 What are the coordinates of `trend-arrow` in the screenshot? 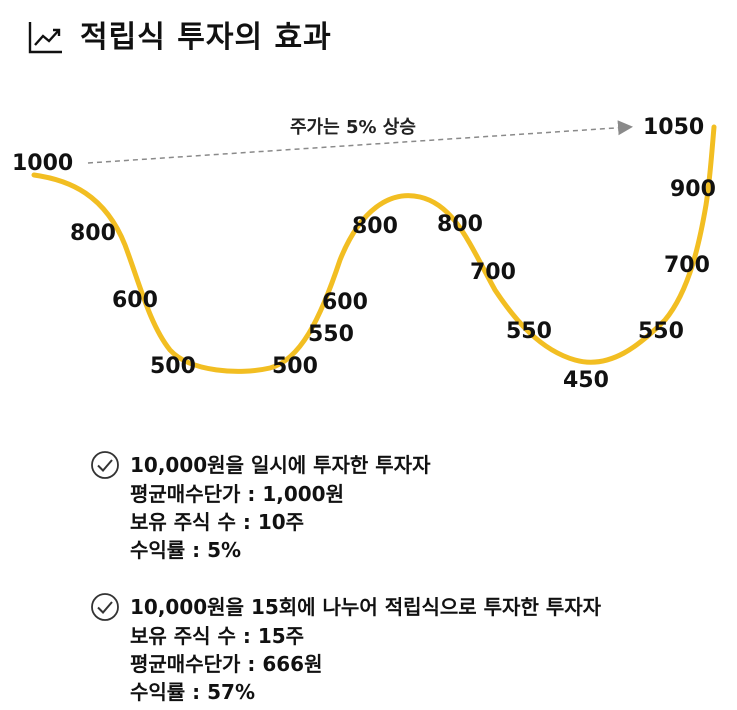 It's located at (360, 142).